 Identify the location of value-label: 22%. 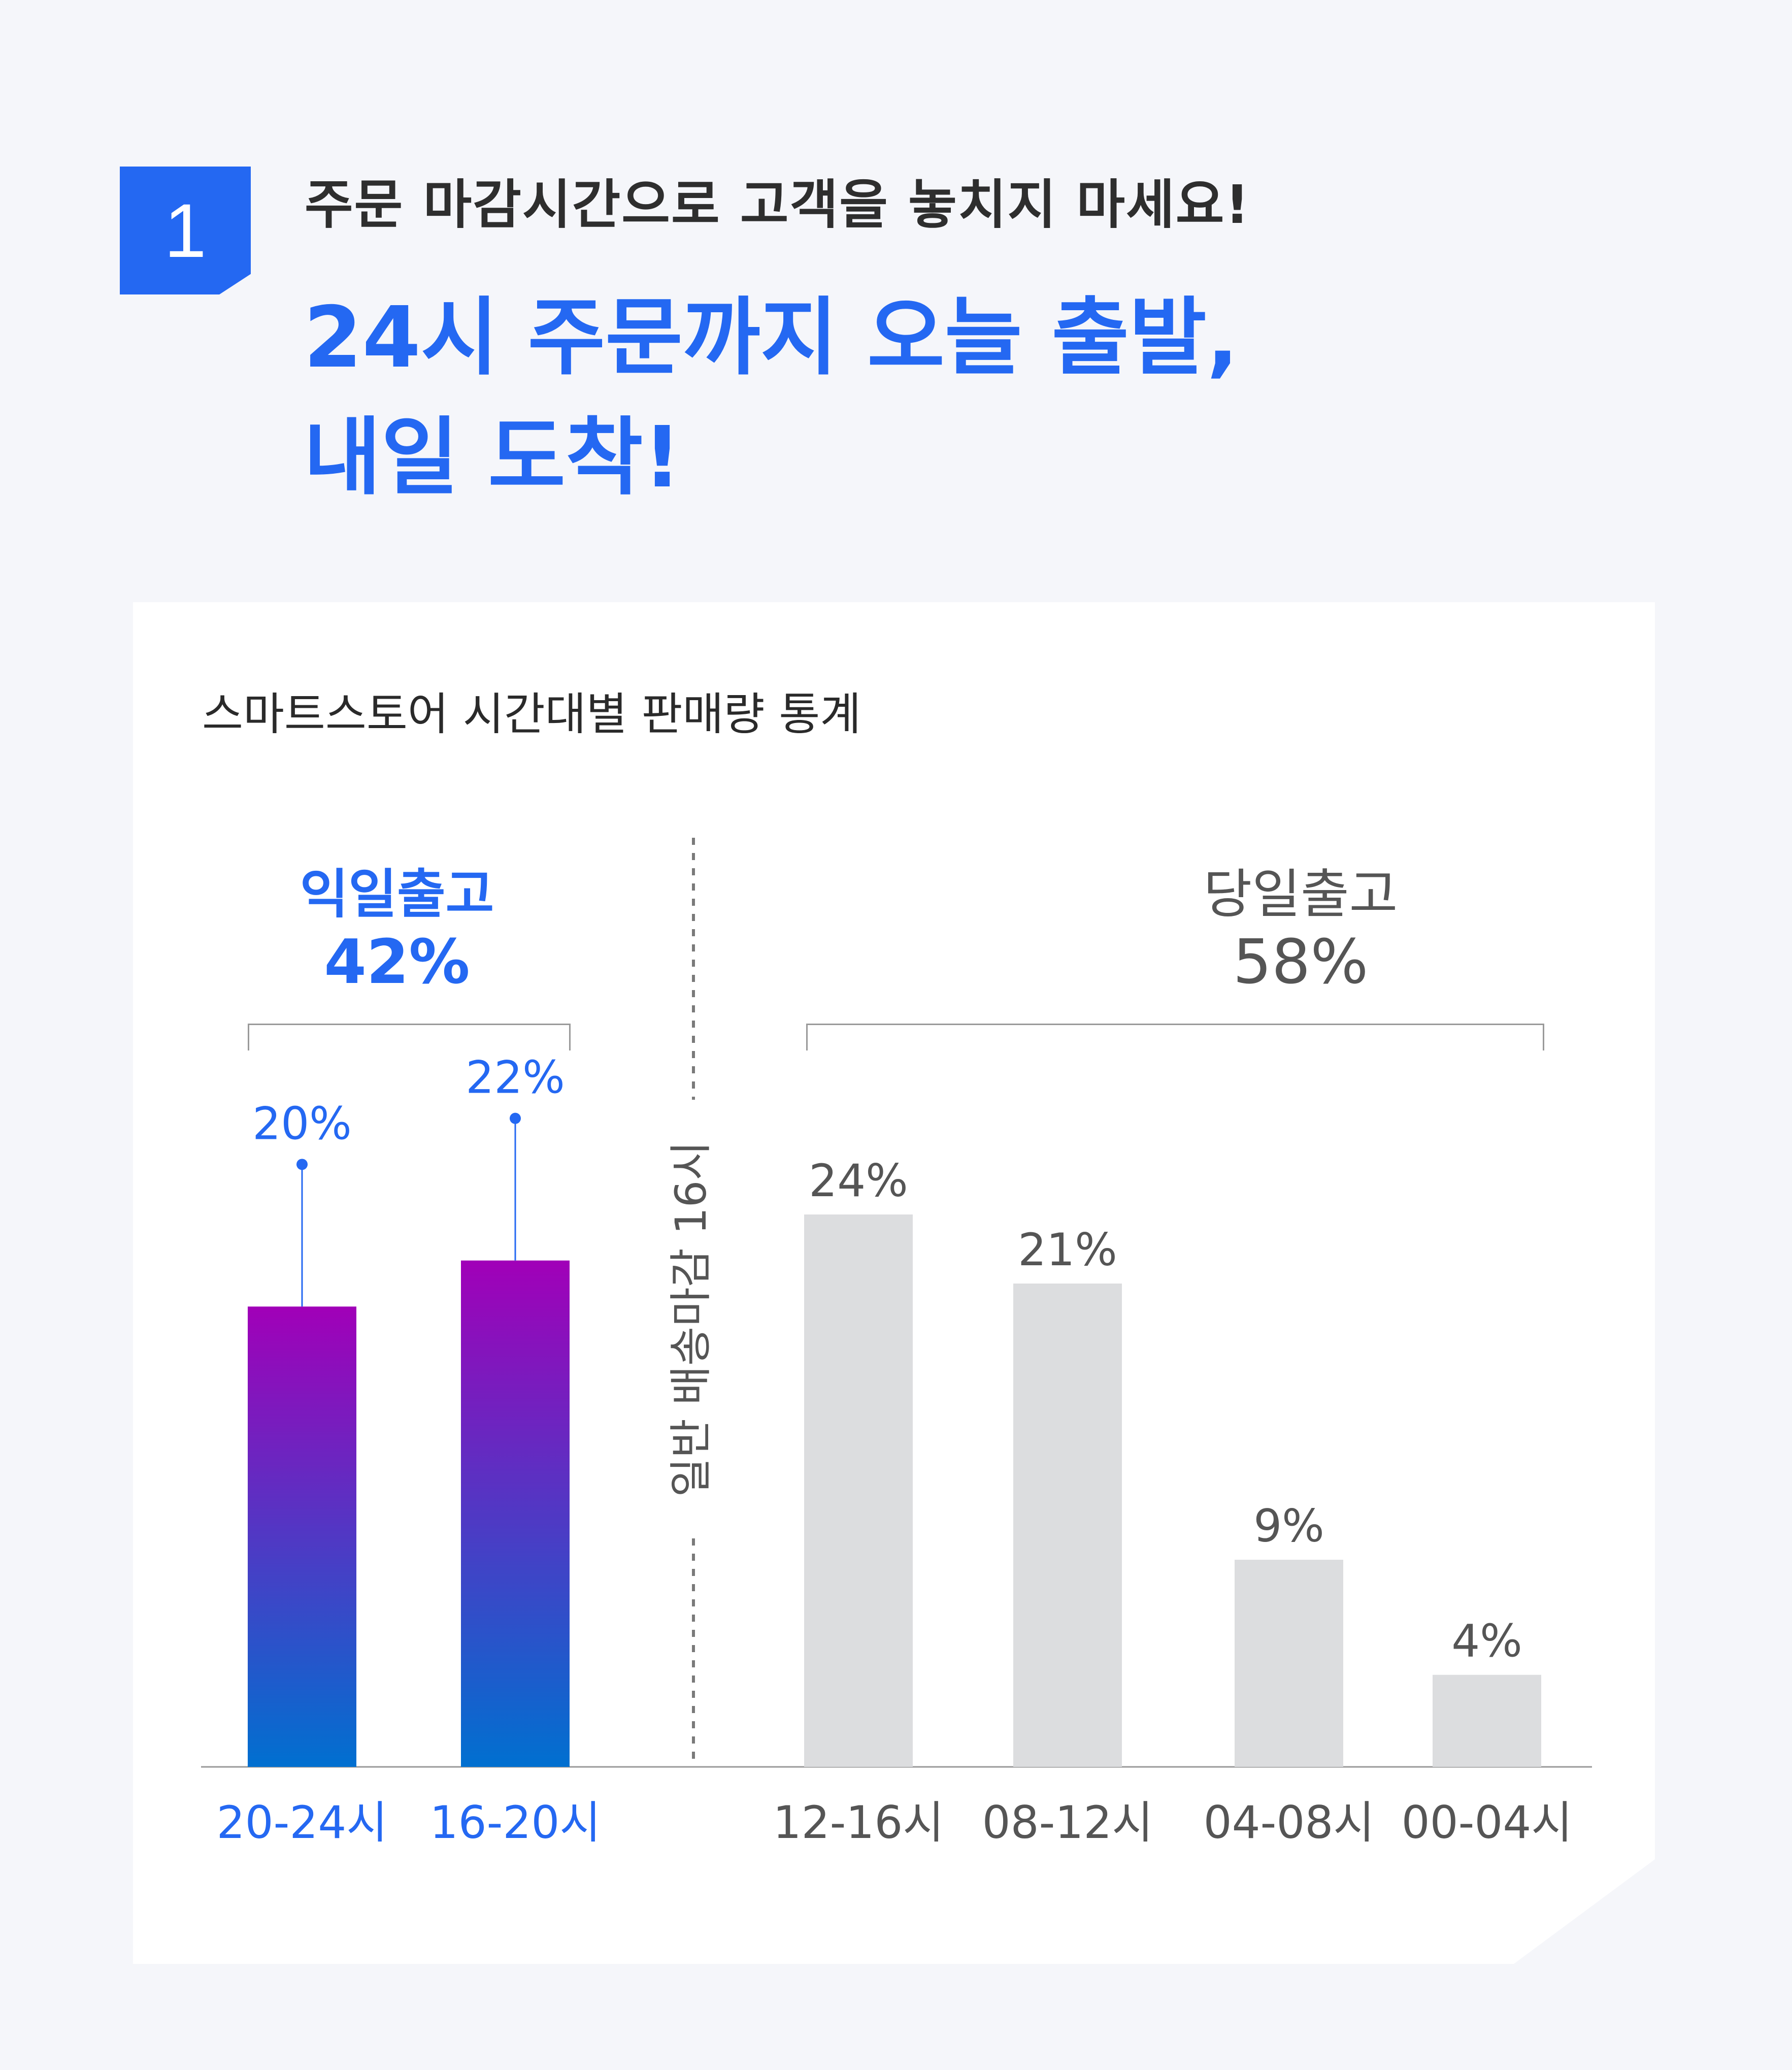
(515, 1078).